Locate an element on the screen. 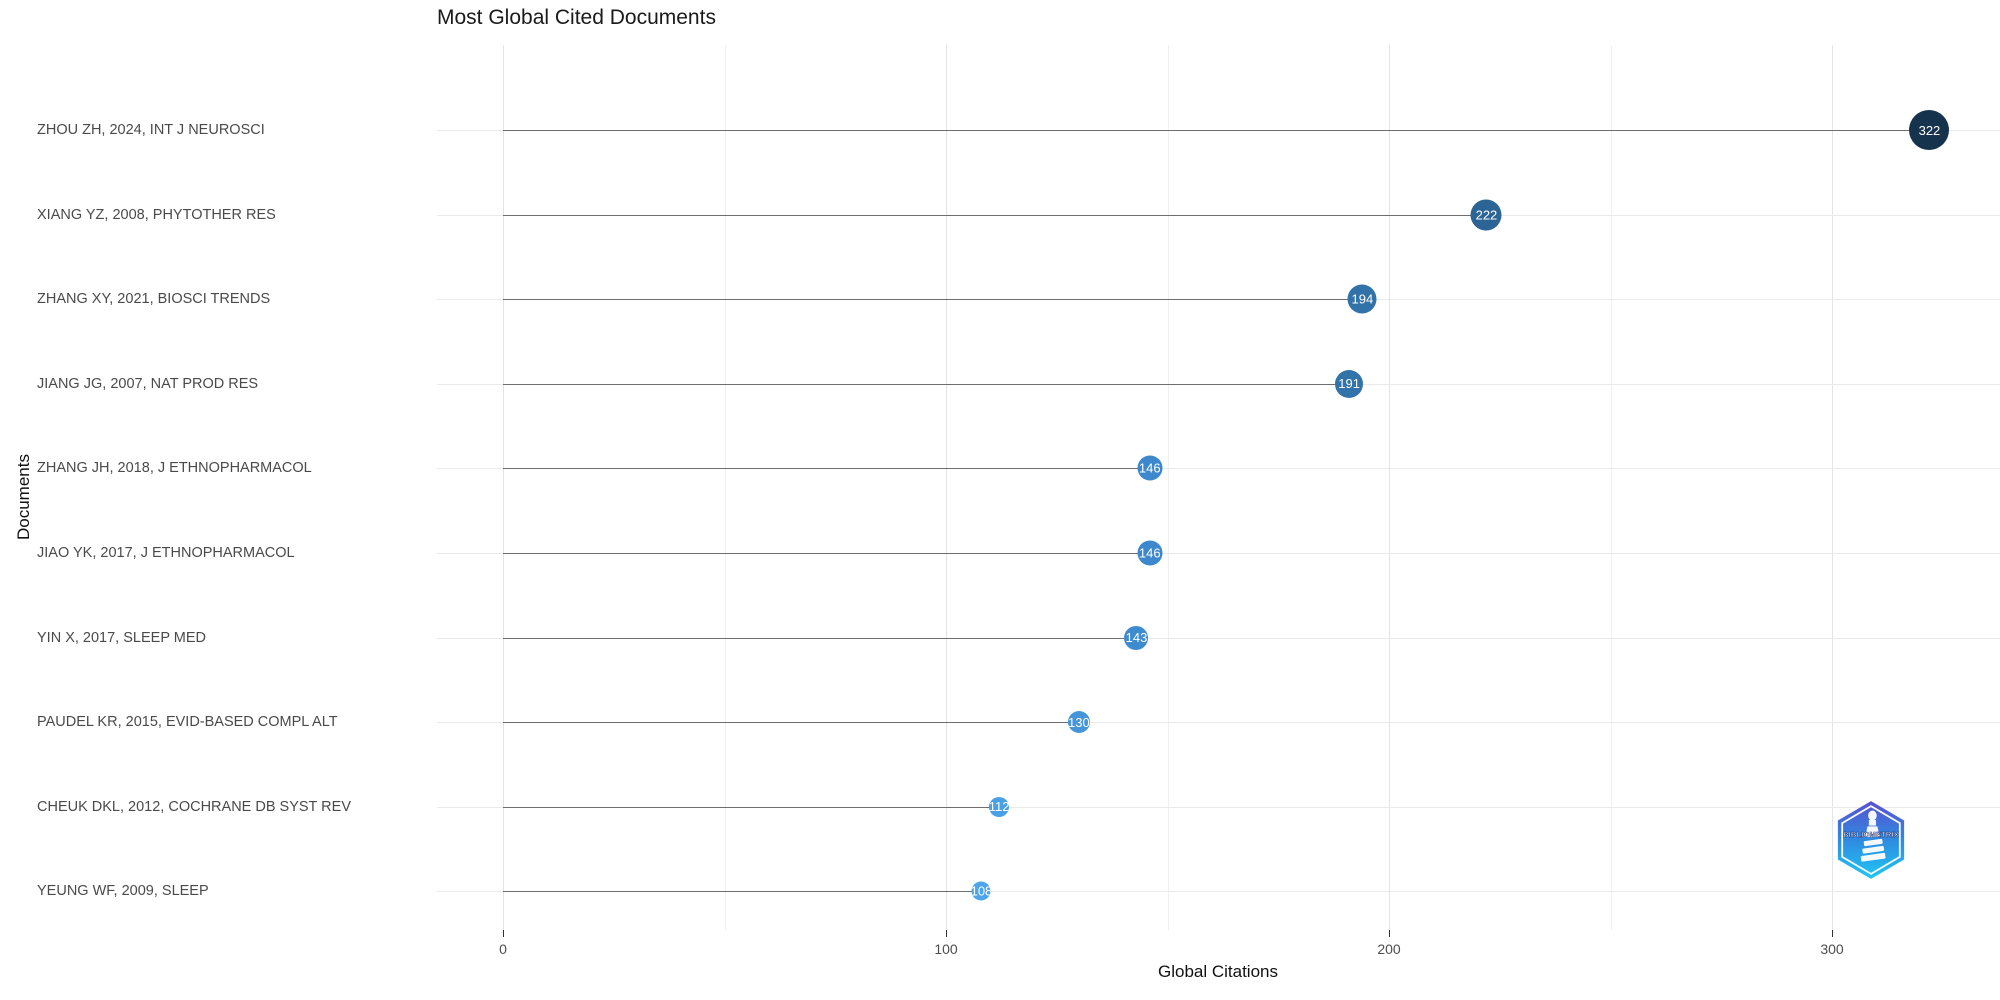  citation-dot: 108 is located at coordinates (981, 891).